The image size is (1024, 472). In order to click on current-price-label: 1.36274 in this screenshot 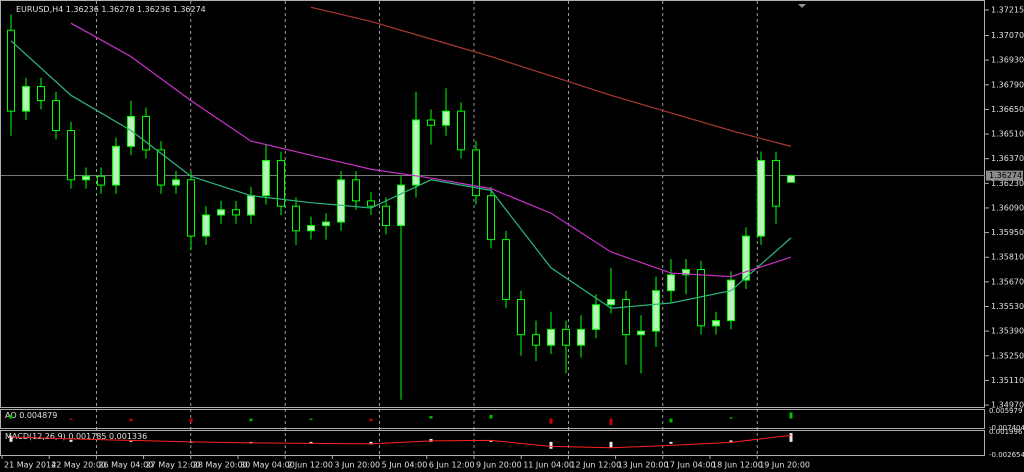, I will do `click(1005, 175)`.